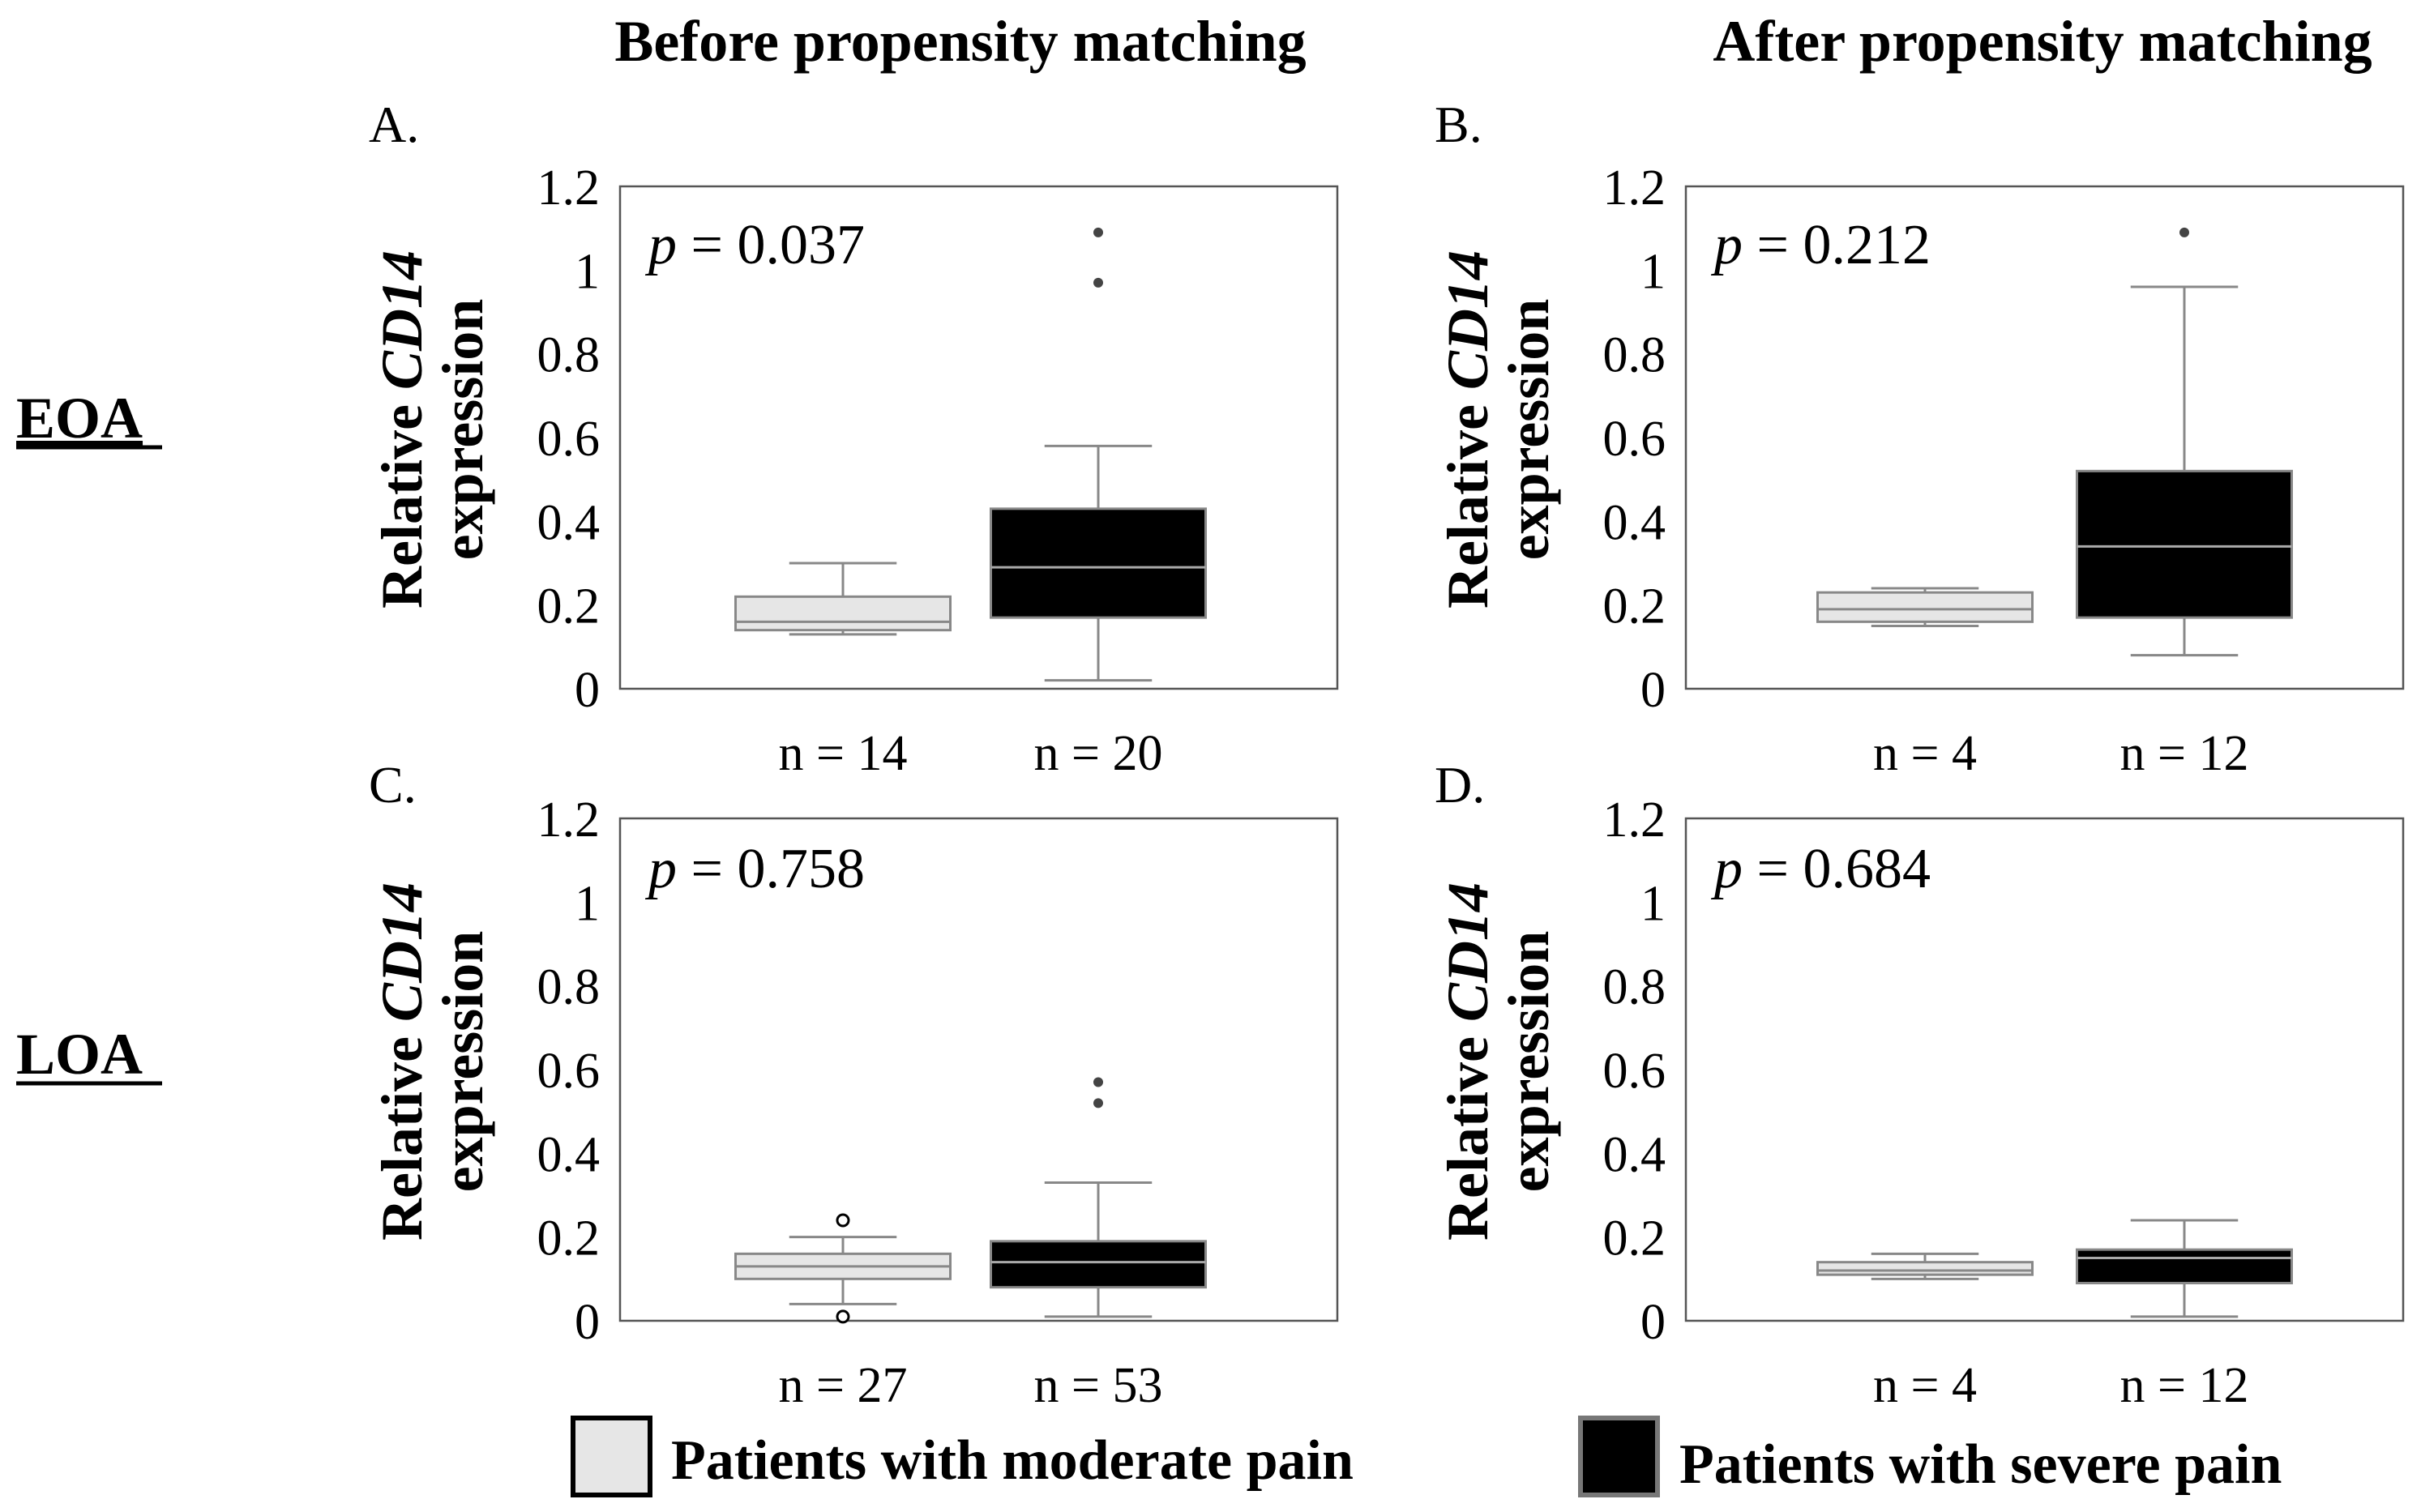 The width and height of the screenshot is (2421, 1512). What do you see at coordinates (778, 869) in the screenshot?
I see `p-value-number: = 0.758` at bounding box center [778, 869].